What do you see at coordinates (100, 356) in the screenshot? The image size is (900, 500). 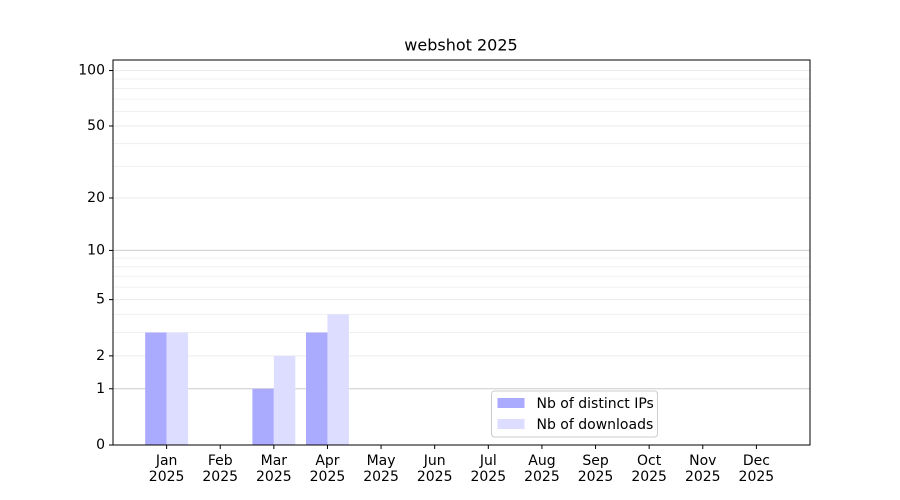 I see `y-tick-label: 2` at bounding box center [100, 356].